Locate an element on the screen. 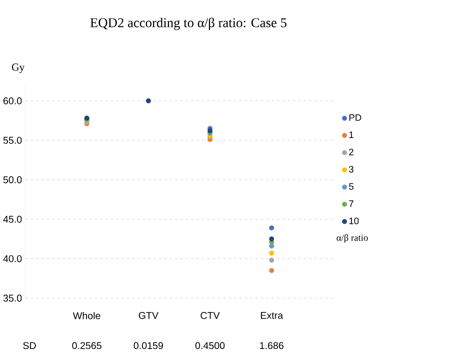 The height and width of the screenshot is (360, 453). y-tick-label: 40.0 is located at coordinates (12, 258).